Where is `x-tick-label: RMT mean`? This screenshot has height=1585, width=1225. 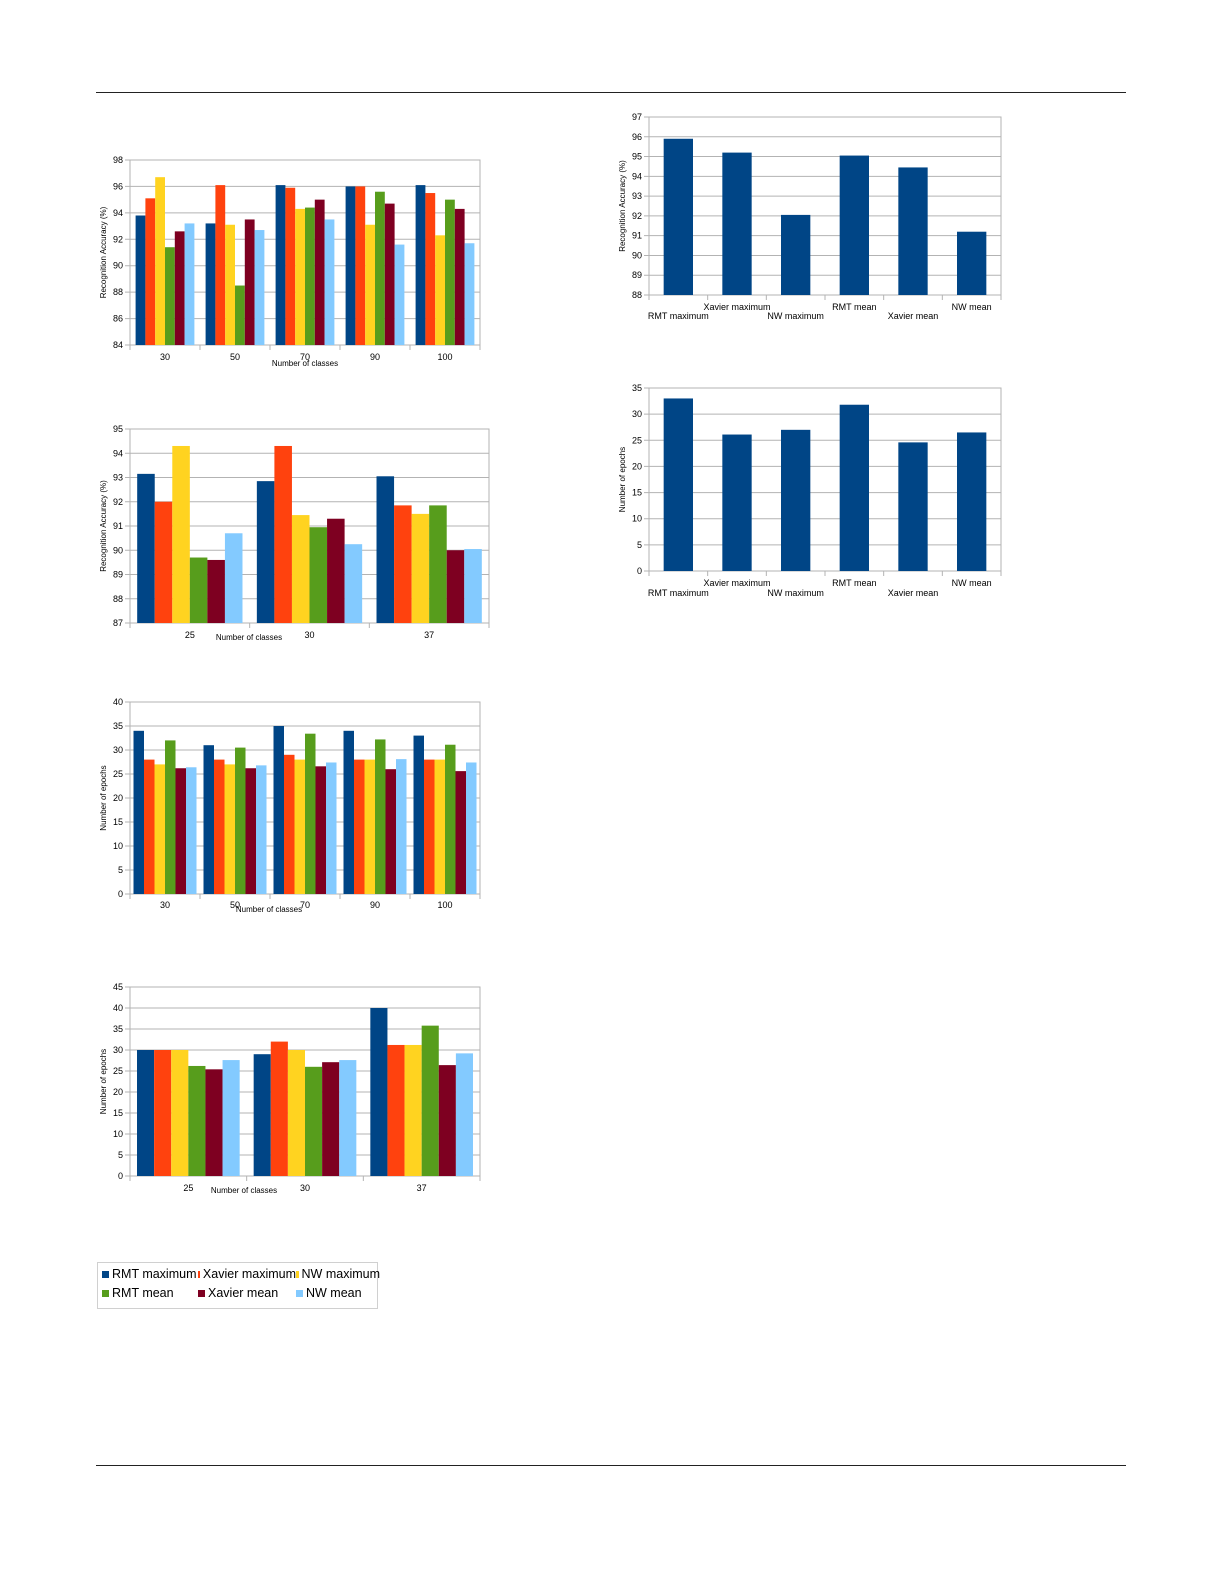
x-tick-label: RMT mean is located at coordinates (854, 307).